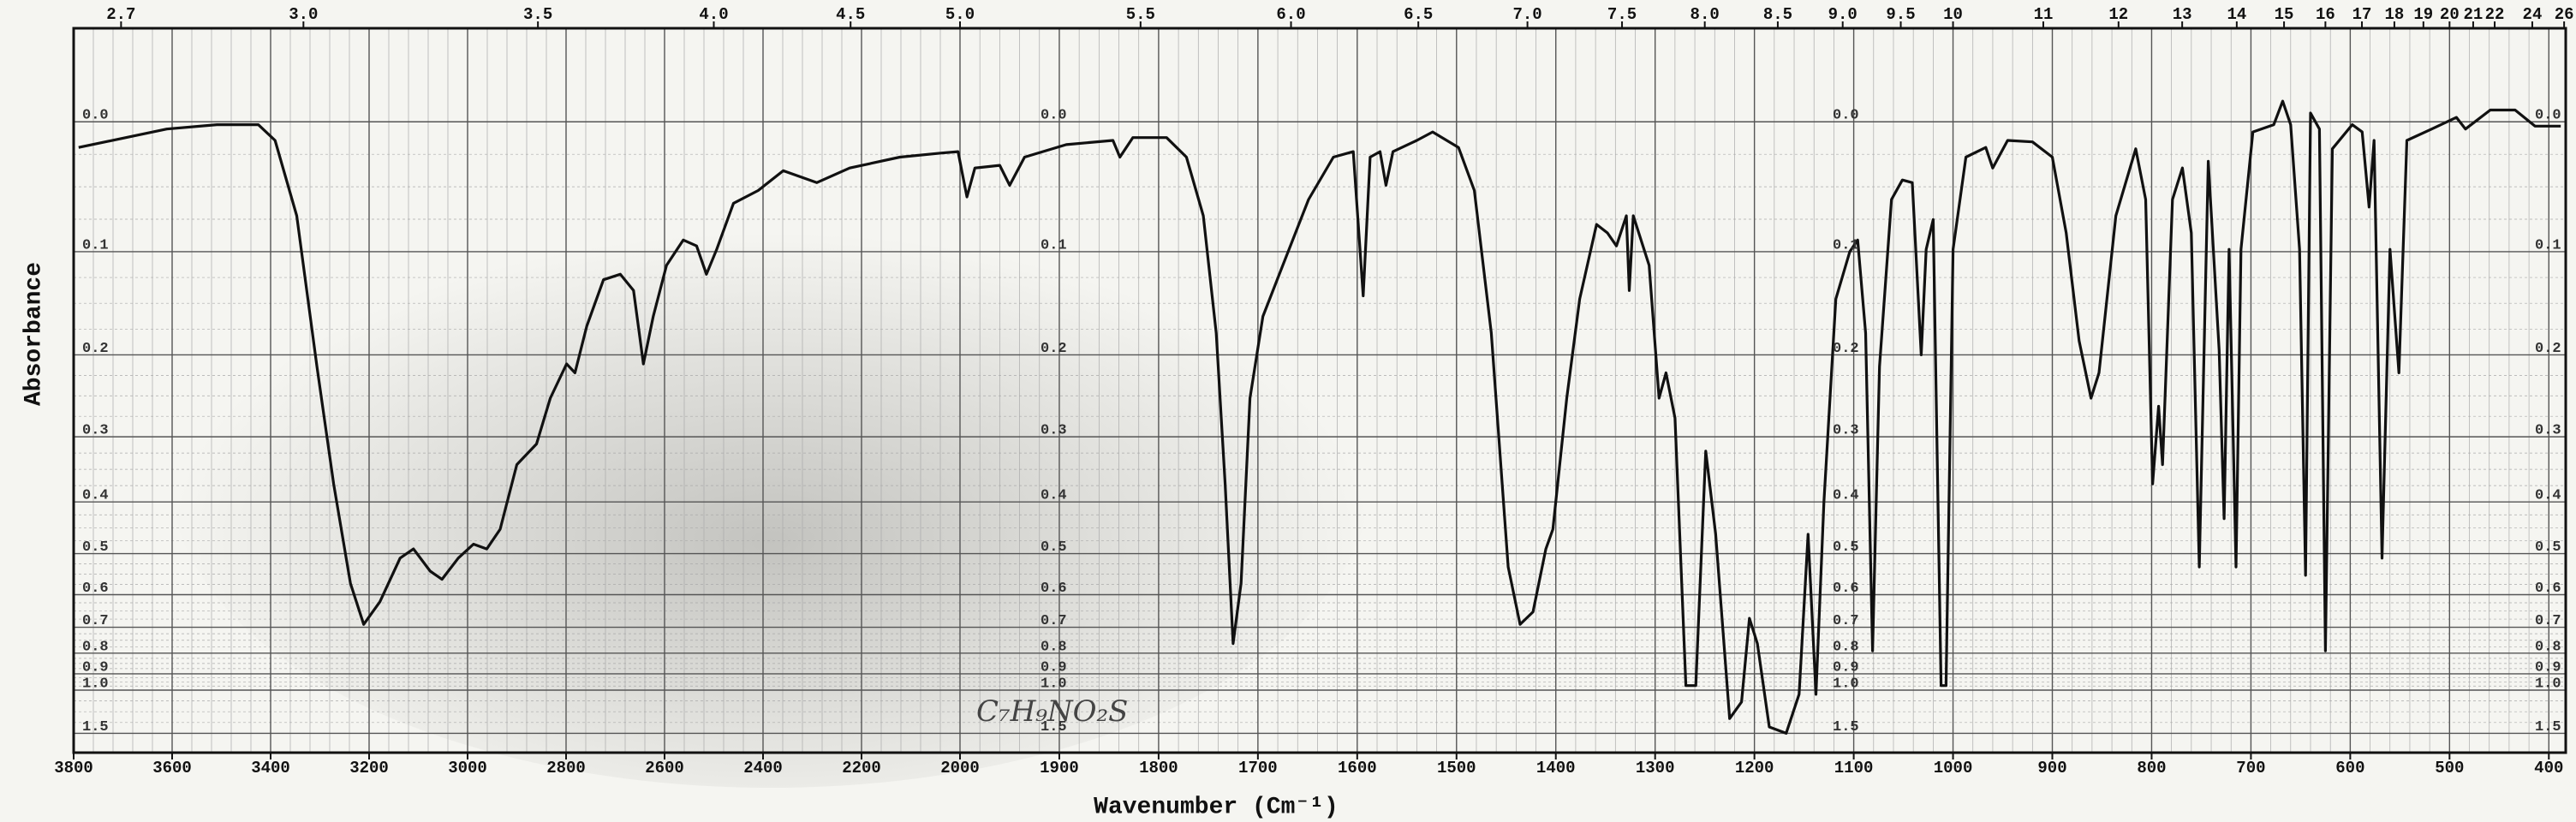 The image size is (2576, 822). I want to click on x-tick-label: 2800, so click(566, 768).